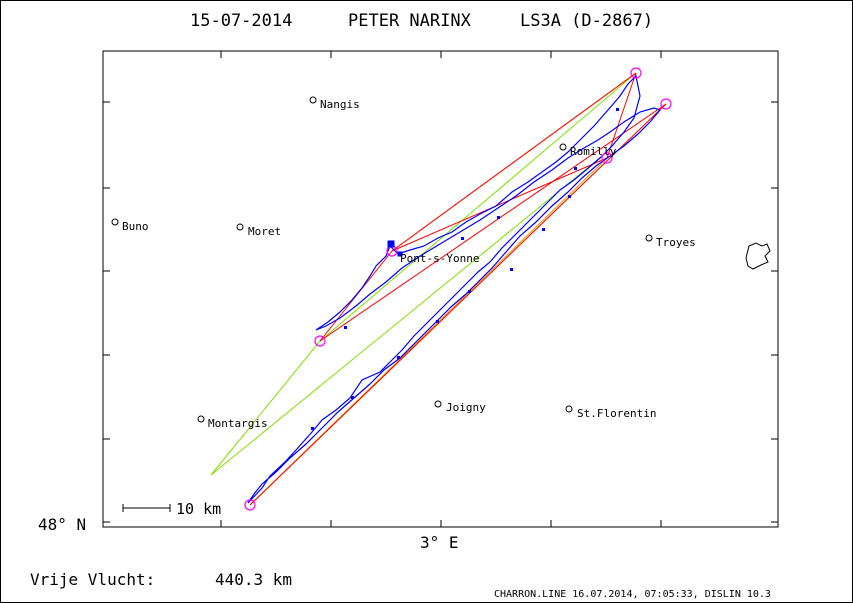 This screenshot has width=853, height=603. What do you see at coordinates (238, 423) in the screenshot?
I see `town-label-montargis: Montargis` at bounding box center [238, 423].